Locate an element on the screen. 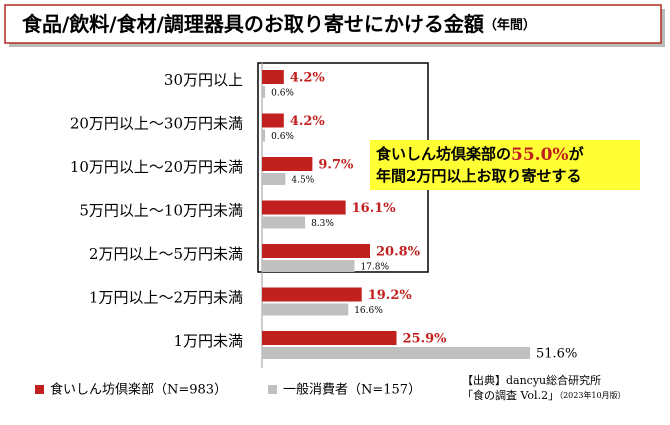 The height and width of the screenshot is (425, 670). value-label: 19.2% is located at coordinates (390, 295).